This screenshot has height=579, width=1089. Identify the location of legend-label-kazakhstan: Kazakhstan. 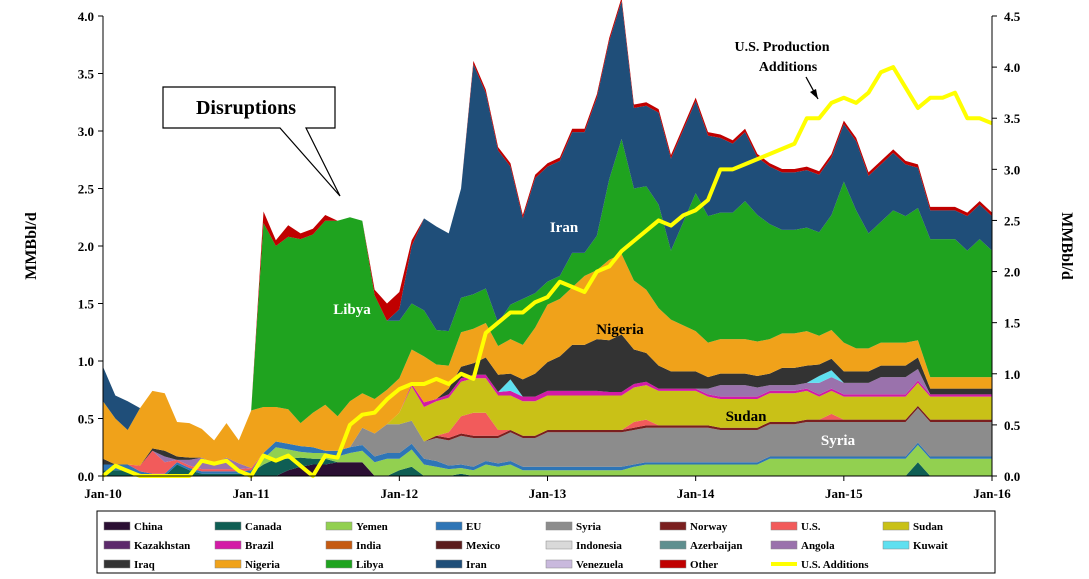
(162, 546).